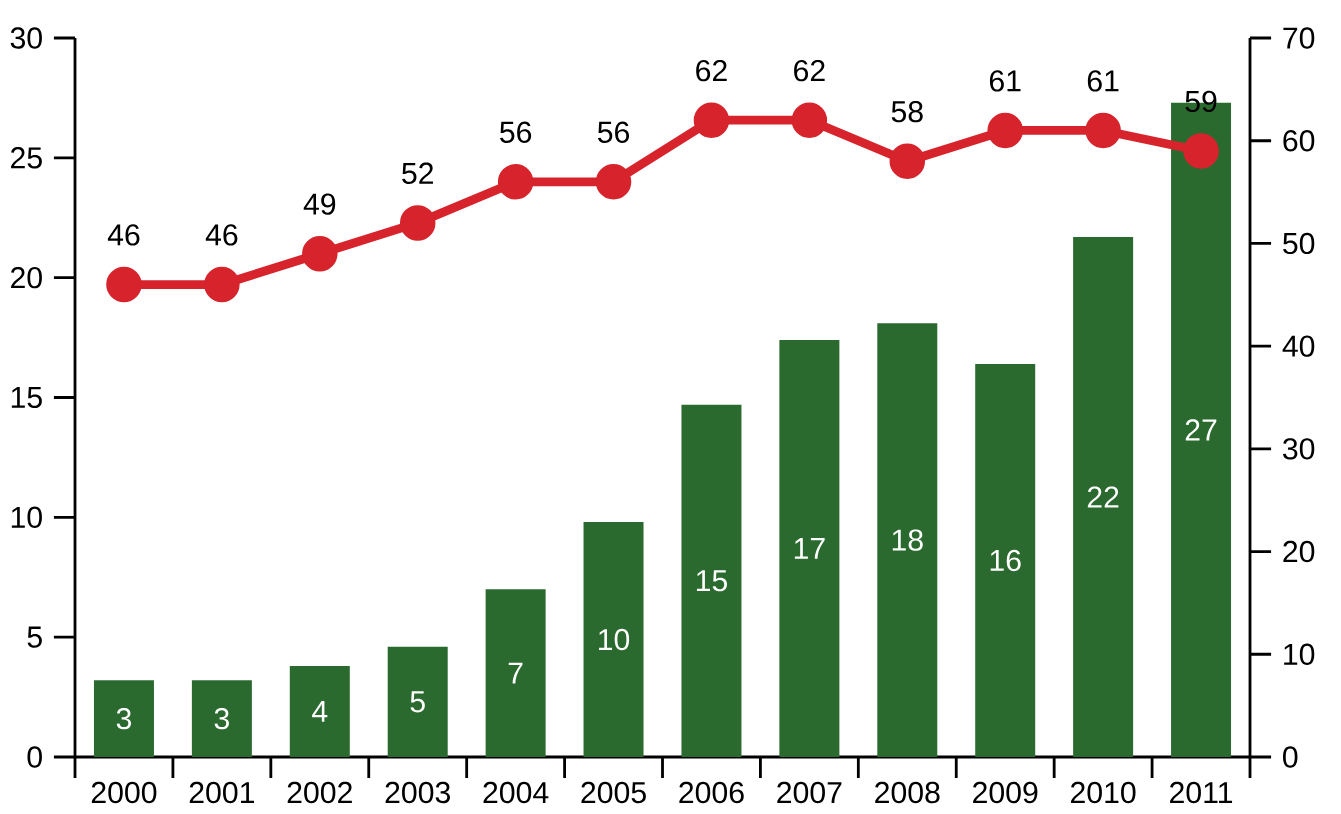 This screenshot has height=814, width=1341. I want to click on x-tick-label: 2004, so click(516, 792).